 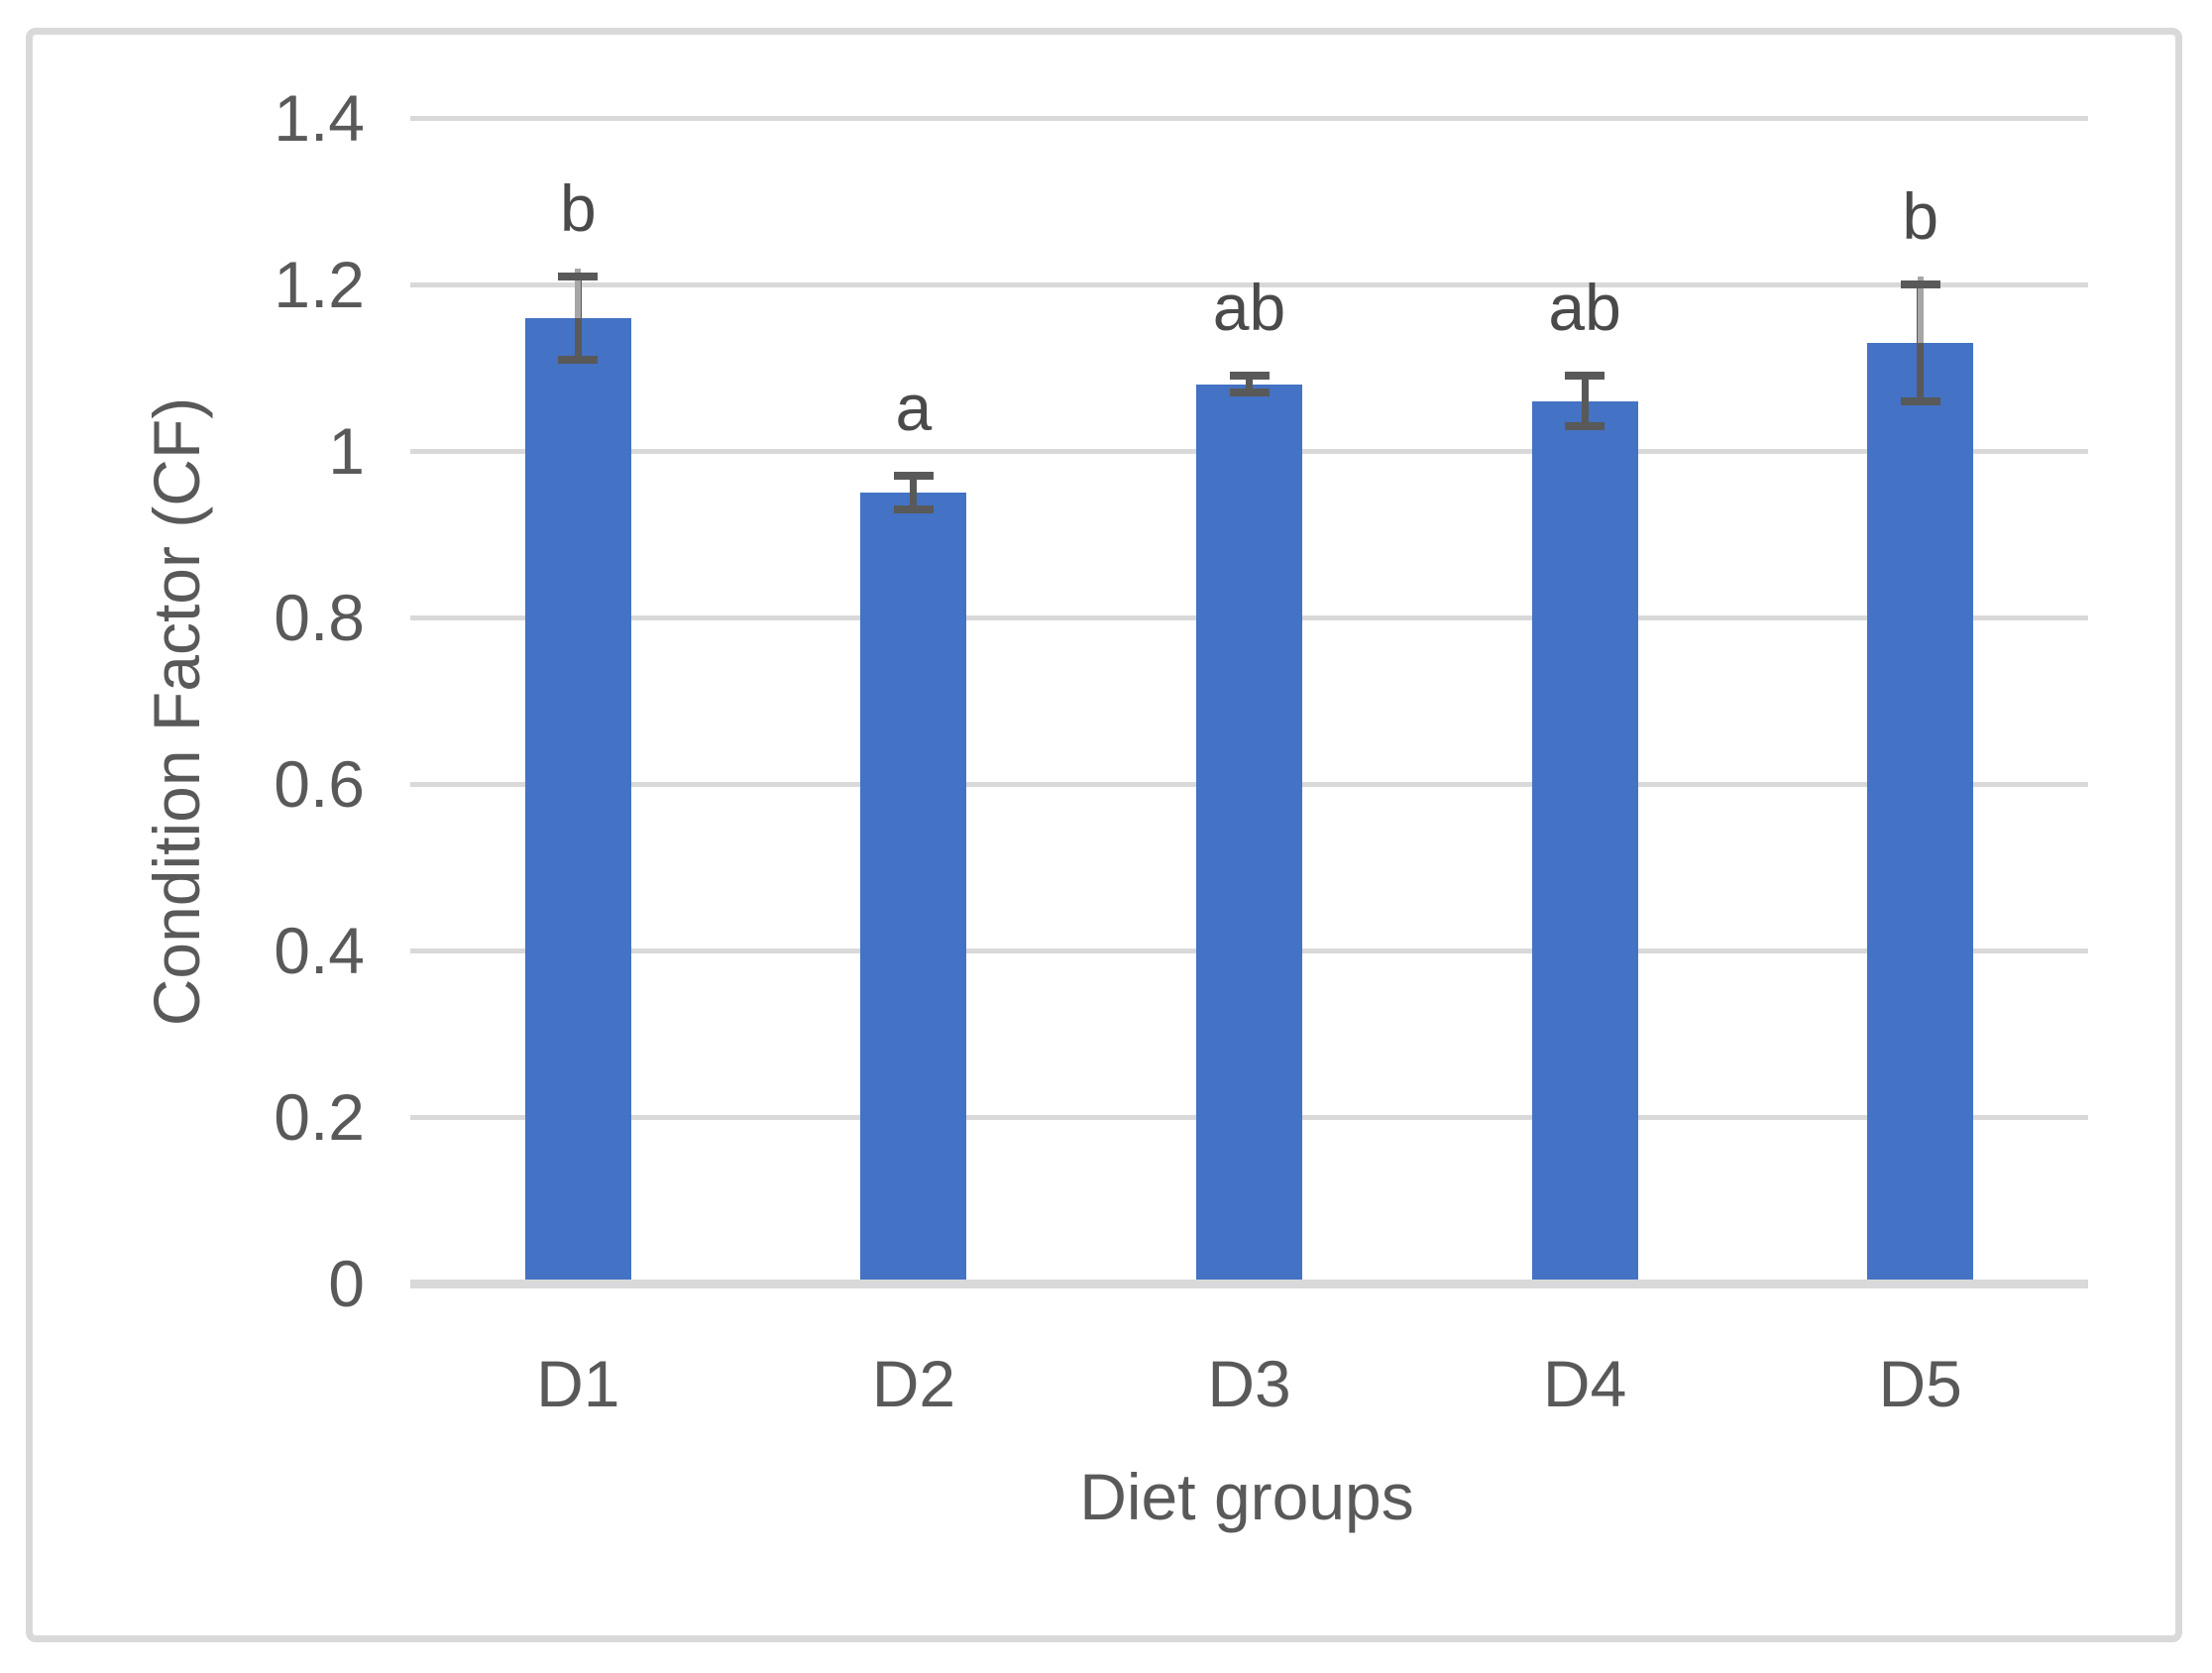 I want to click on error-line-D5, so click(x=1921, y=342).